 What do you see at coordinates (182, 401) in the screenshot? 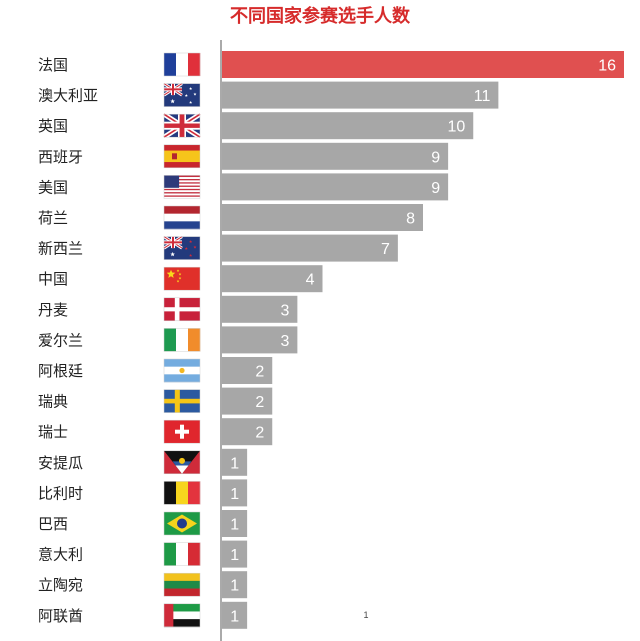
I see `sweden-flag-icon` at bounding box center [182, 401].